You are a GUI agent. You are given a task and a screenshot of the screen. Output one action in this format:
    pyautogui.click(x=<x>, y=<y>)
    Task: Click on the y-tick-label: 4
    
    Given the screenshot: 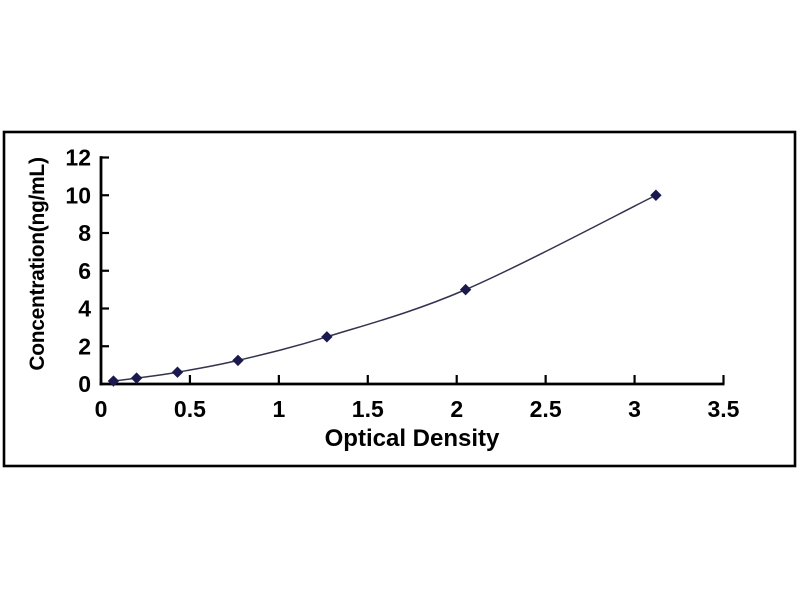 What is the action you would take?
    pyautogui.click(x=84, y=309)
    